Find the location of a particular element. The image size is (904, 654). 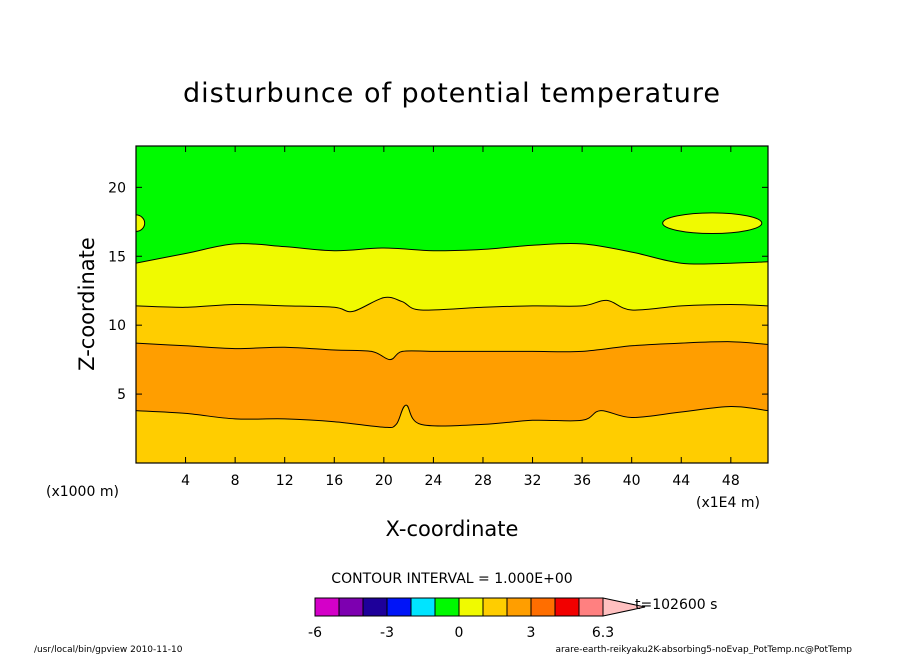

x-tick-label: 28 is located at coordinates (483, 481).